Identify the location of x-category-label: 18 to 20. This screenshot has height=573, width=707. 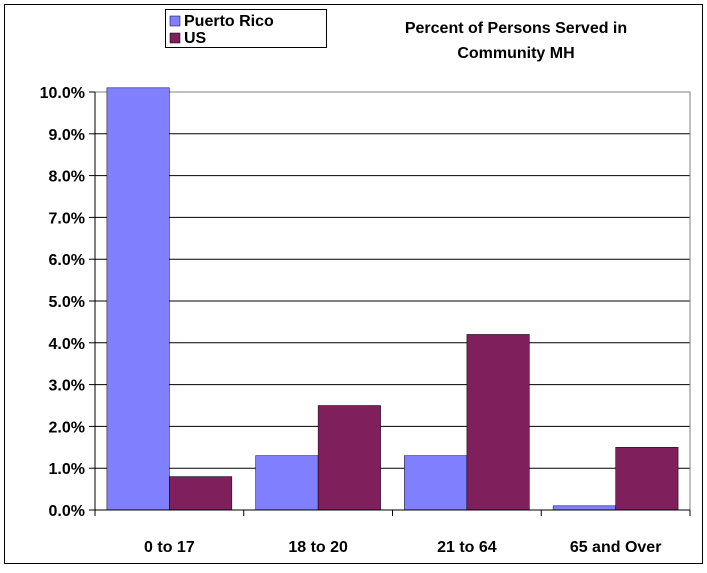
(318, 547).